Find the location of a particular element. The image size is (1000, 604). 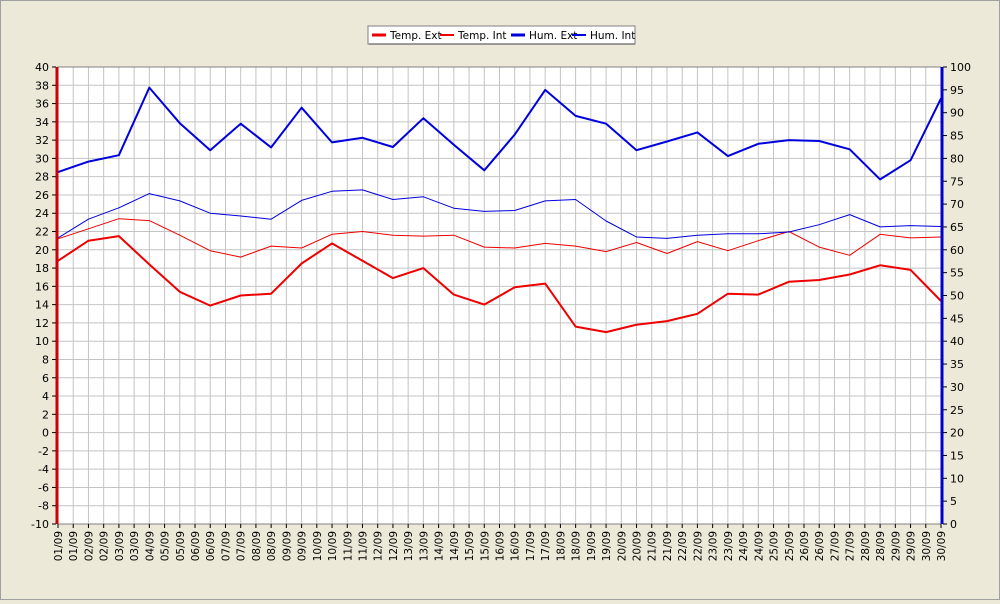

y-tick-label: 26 is located at coordinates (42, 195).